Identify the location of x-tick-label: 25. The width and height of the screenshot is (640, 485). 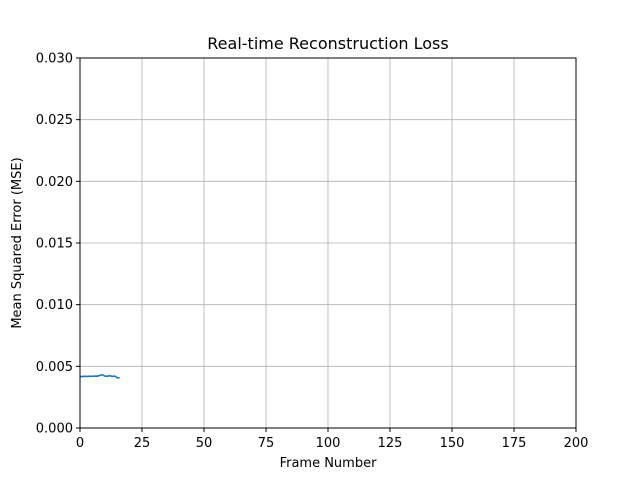
(142, 443).